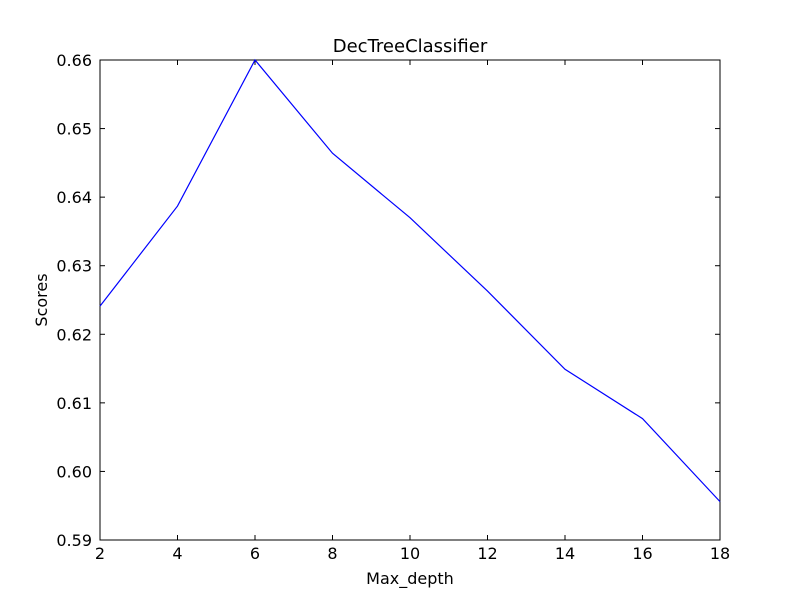 This screenshot has width=800, height=600. I want to click on y-tick-label: 0.63, so click(74, 266).